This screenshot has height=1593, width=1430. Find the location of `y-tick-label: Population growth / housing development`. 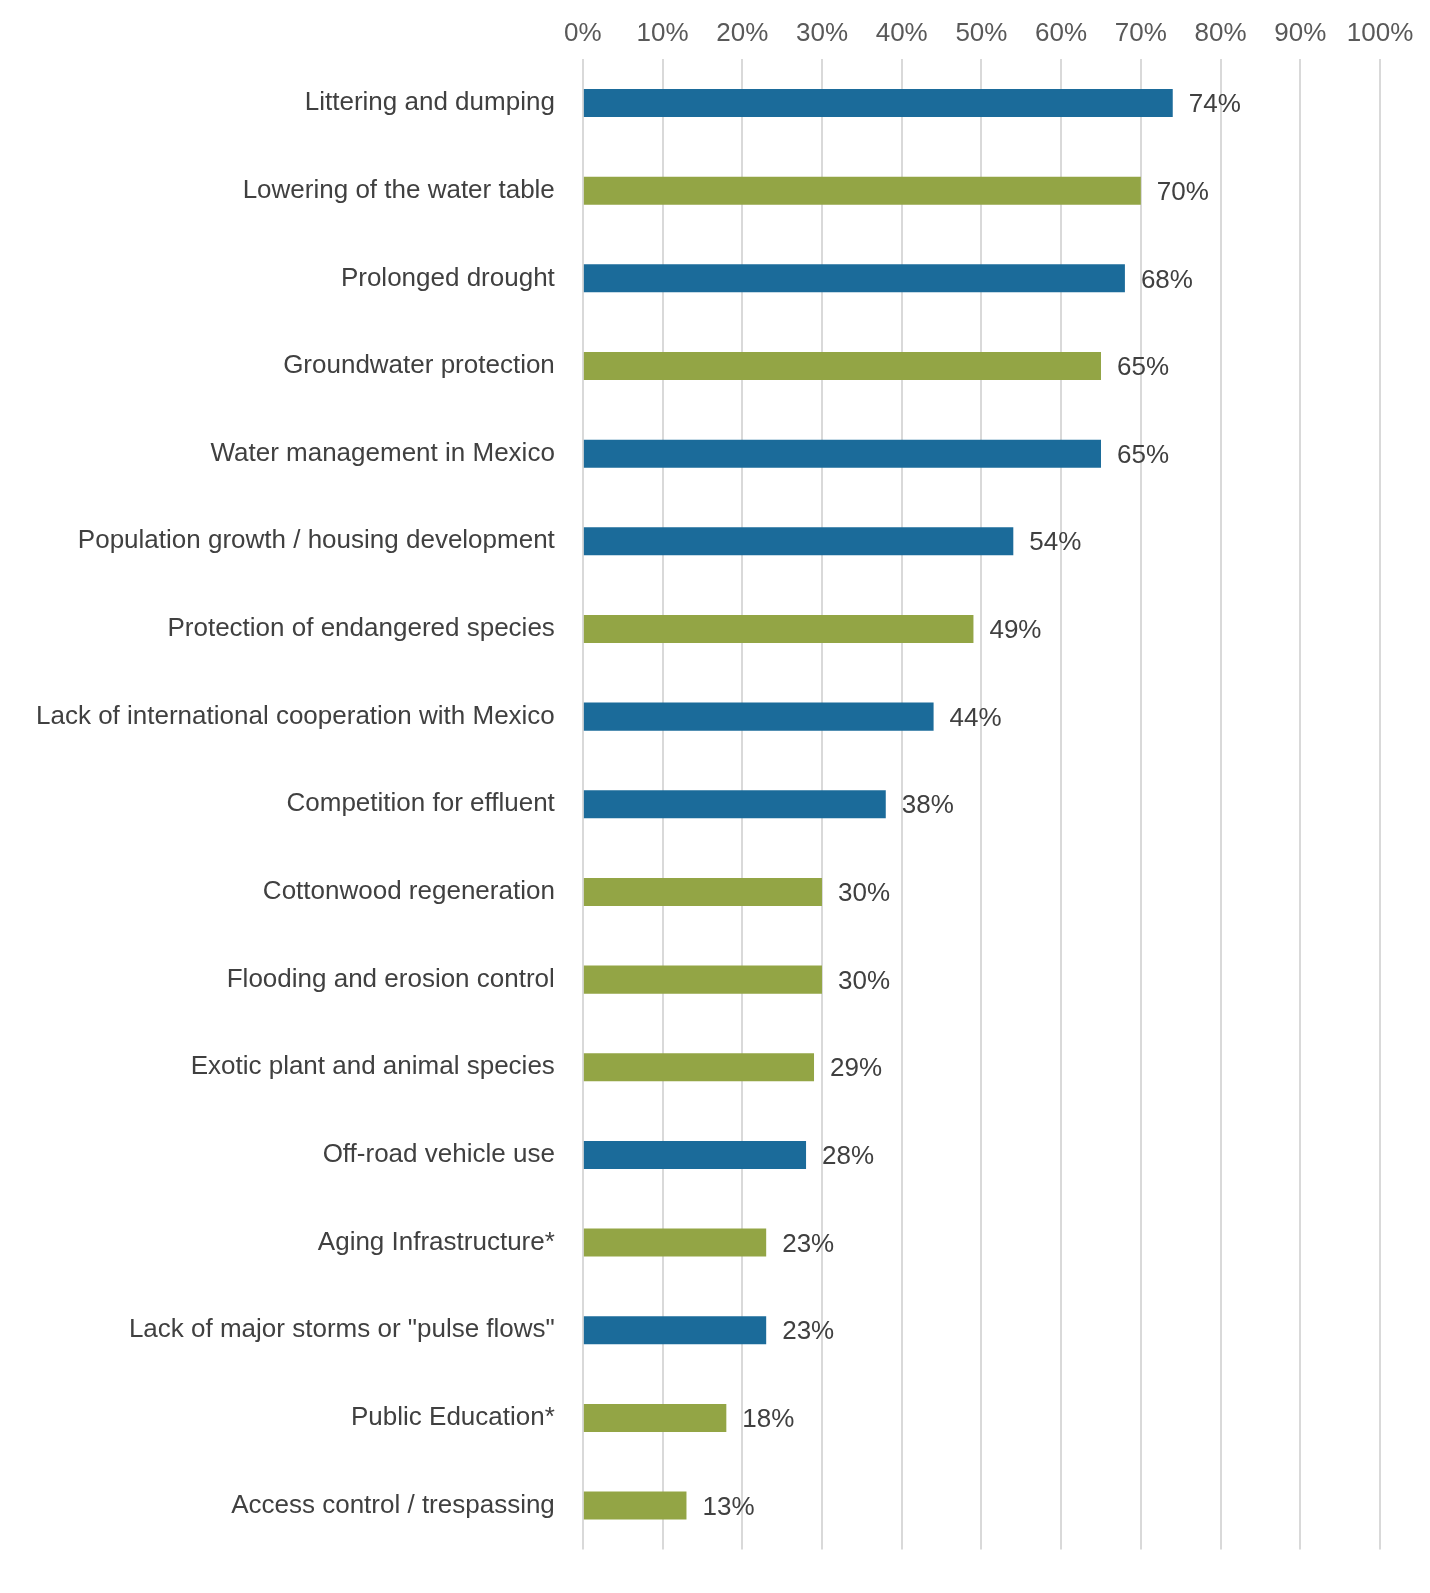

y-tick-label: Population growth / housing development is located at coordinates (316, 539).